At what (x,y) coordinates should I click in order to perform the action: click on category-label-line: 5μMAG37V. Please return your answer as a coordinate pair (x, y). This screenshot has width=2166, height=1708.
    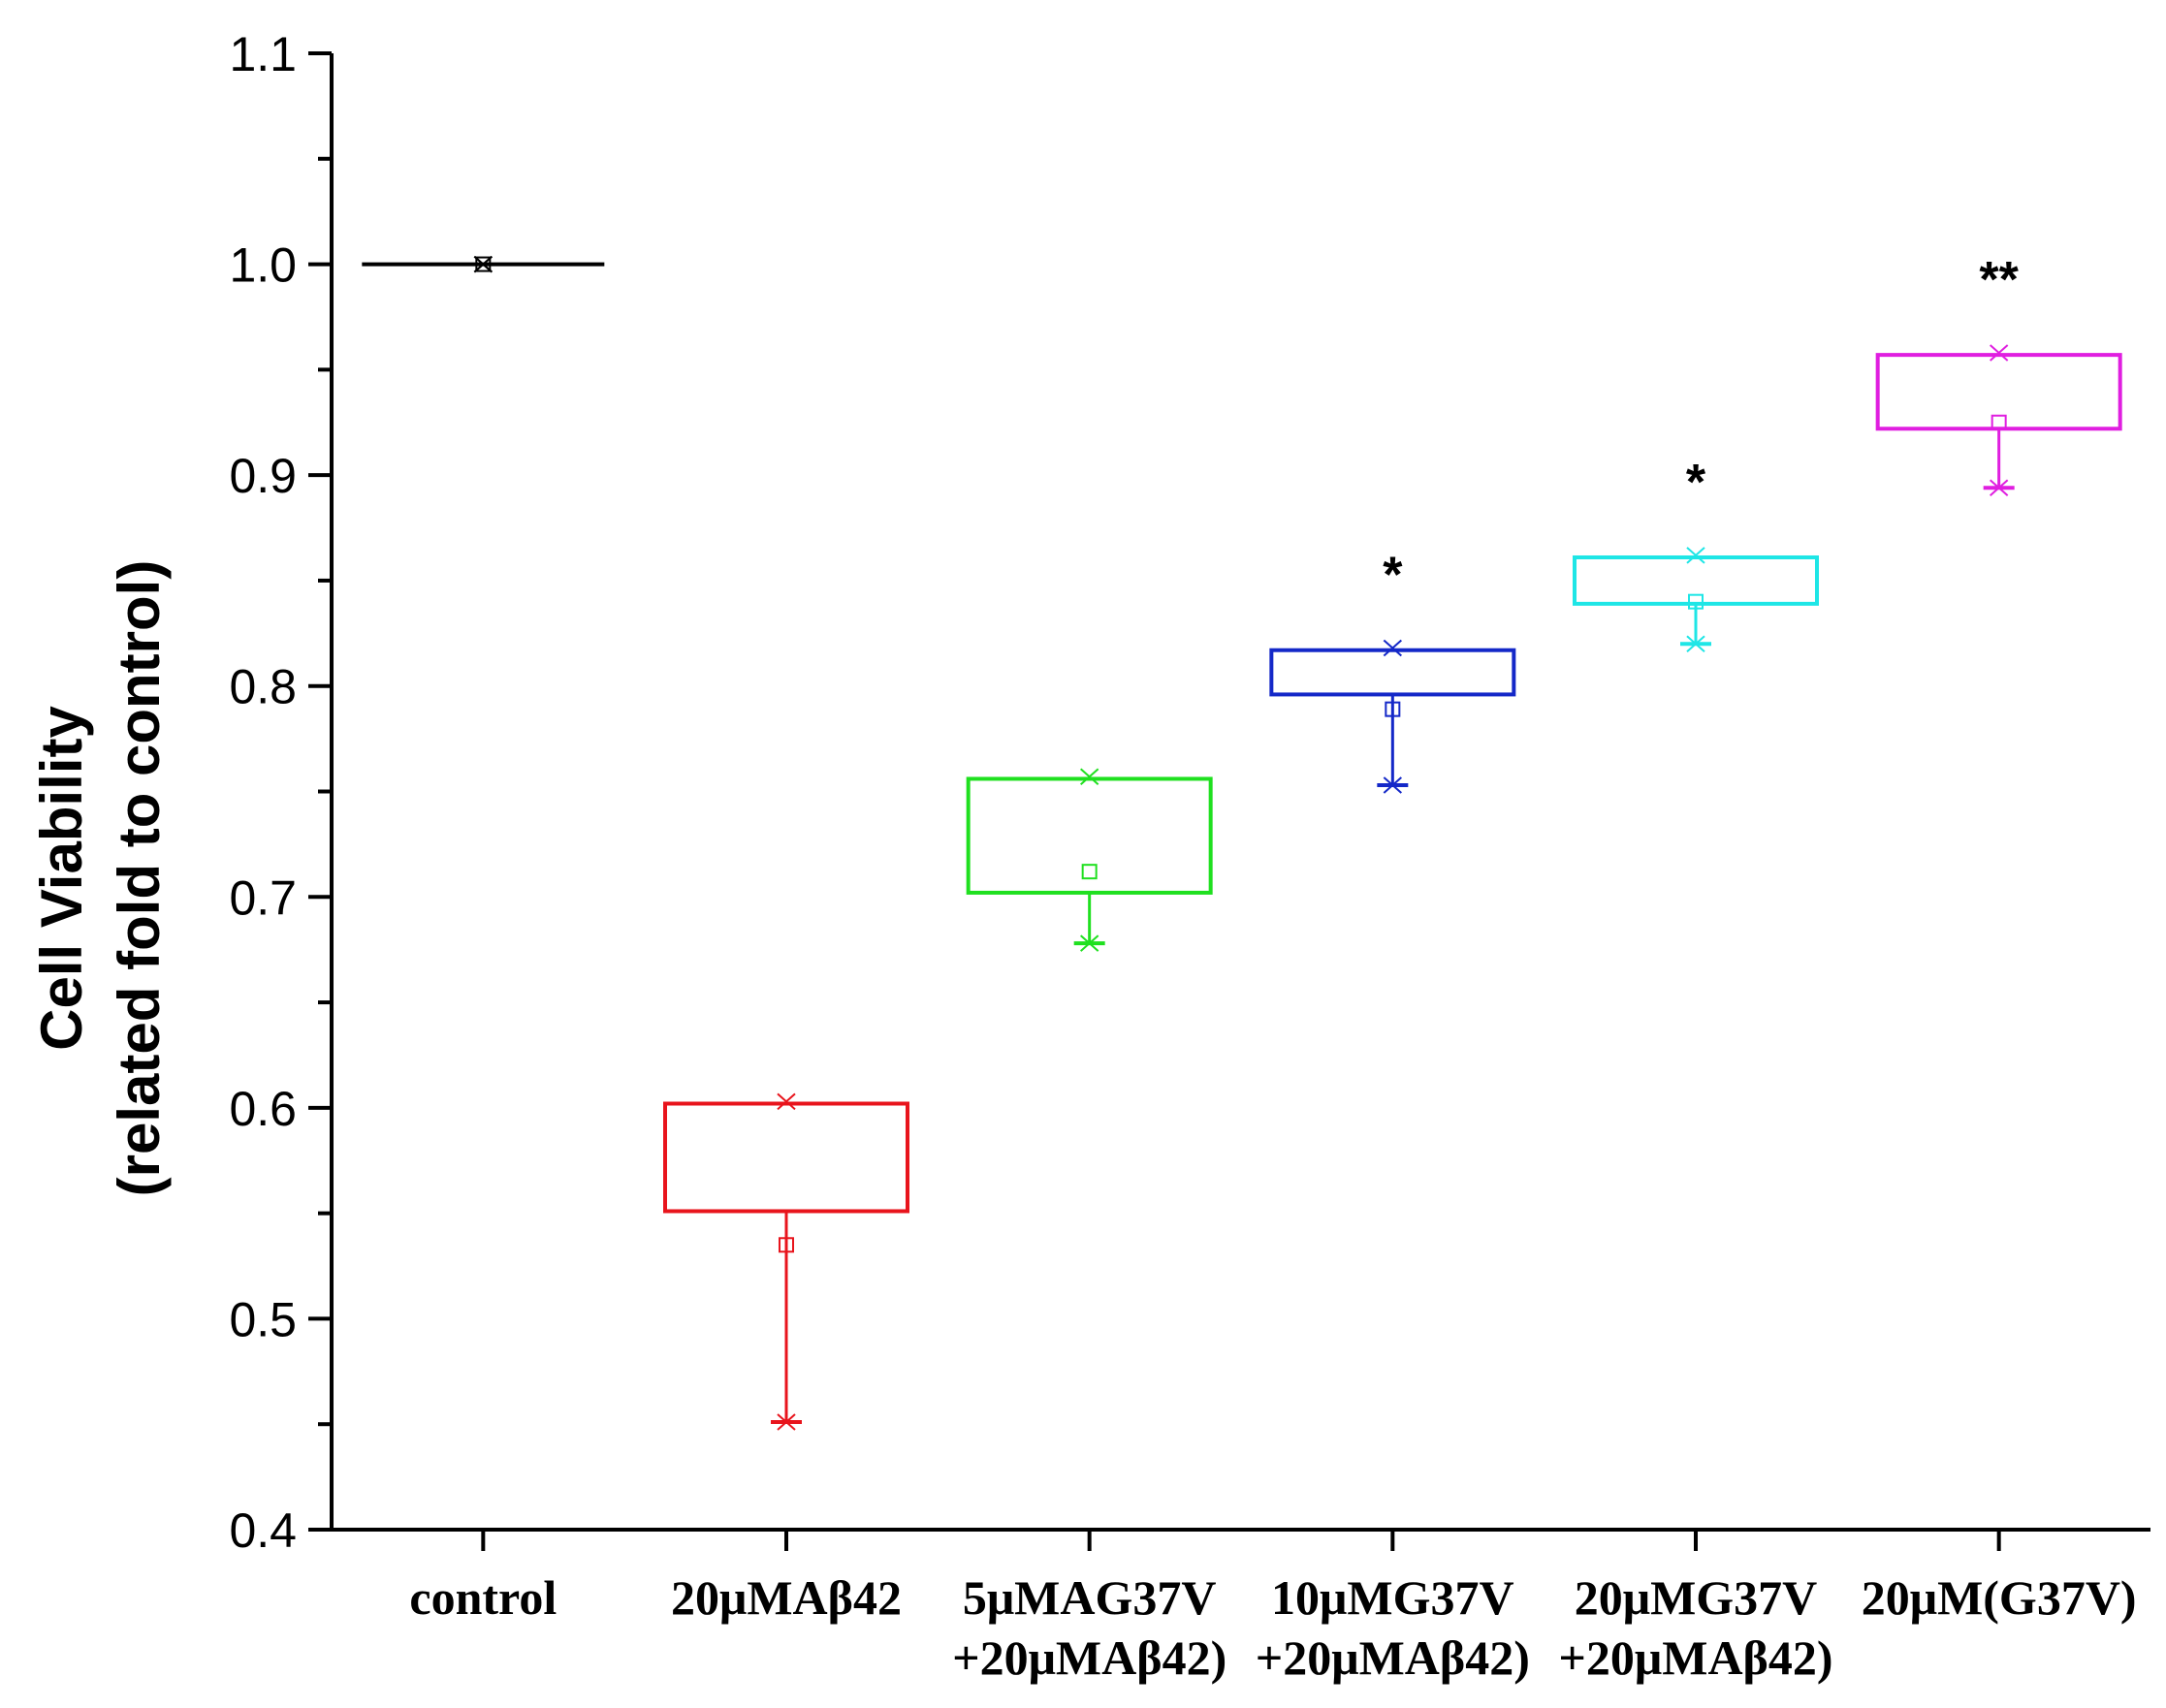
    Looking at the image, I should click on (1090, 1597).